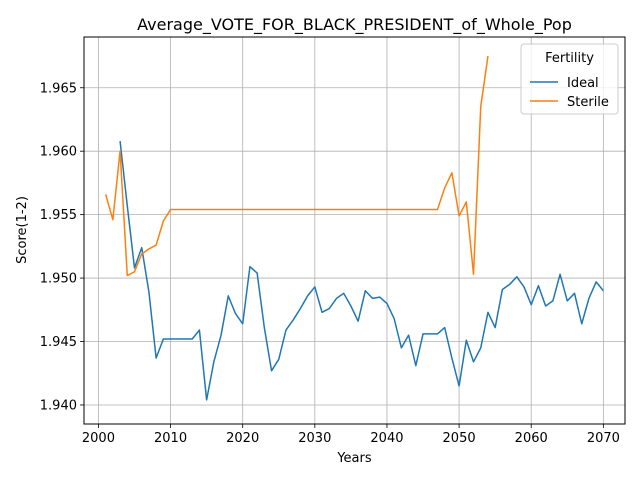 The height and width of the screenshot is (480, 640). I want to click on x-tick-label: 2040, so click(386, 438).